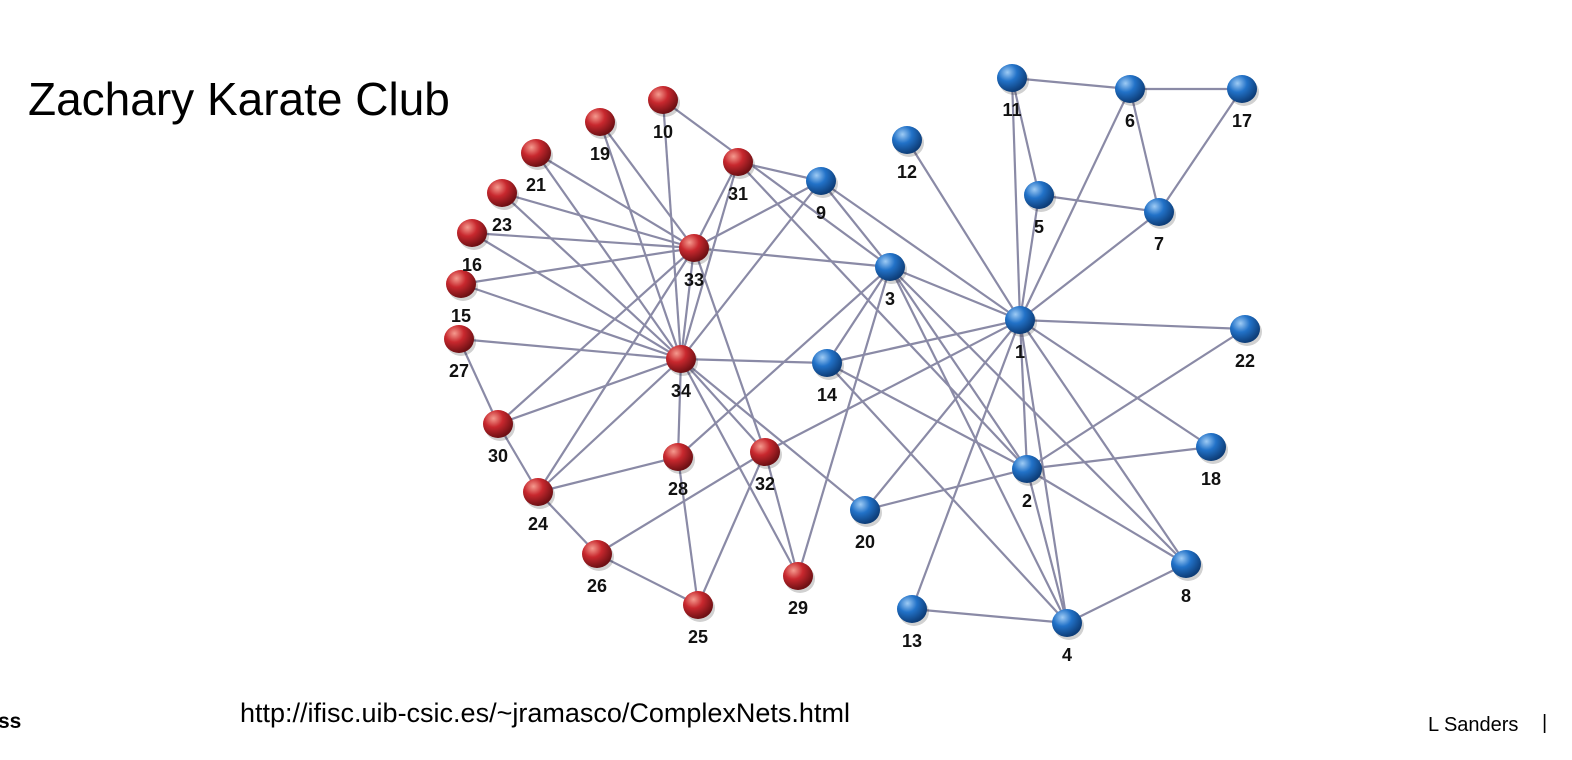  I want to click on node-label: 10, so click(663, 132).